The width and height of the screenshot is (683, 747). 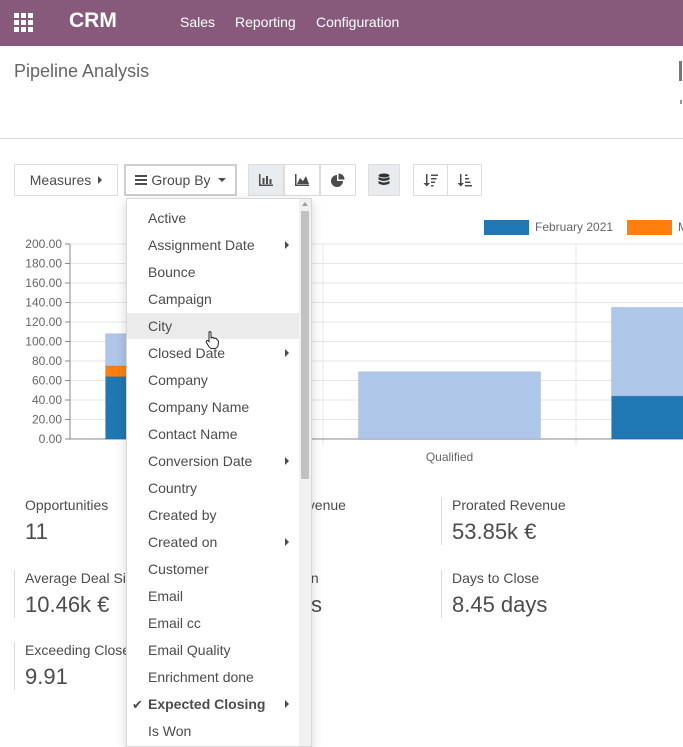 What do you see at coordinates (213, 353) in the screenshot?
I see `groupby-option: Closed Date` at bounding box center [213, 353].